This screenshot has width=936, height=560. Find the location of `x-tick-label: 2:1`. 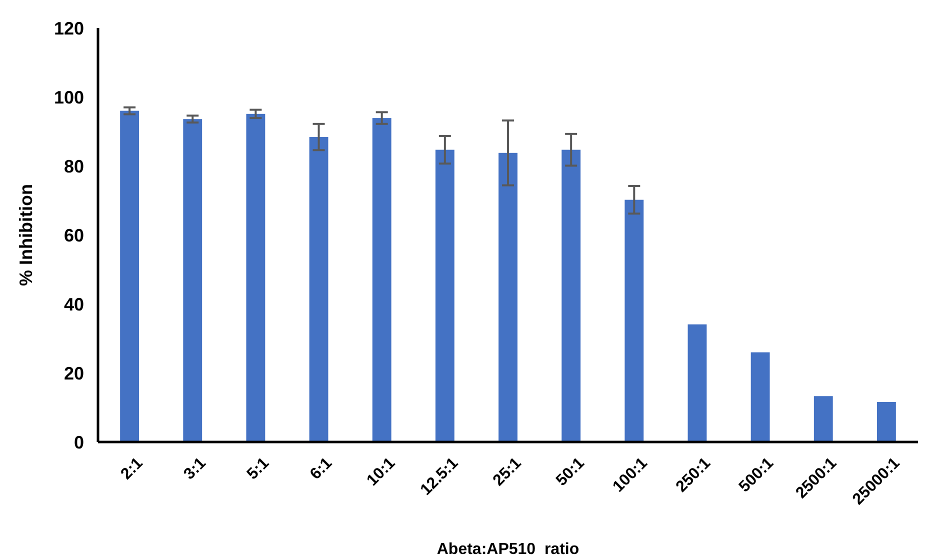

x-tick-label: 2:1 is located at coordinates (132, 469).